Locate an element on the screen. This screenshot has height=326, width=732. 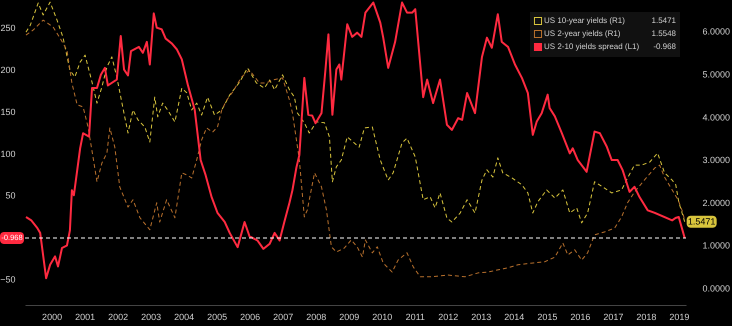
y2-tick-label: 4.0000 is located at coordinates (716, 117).